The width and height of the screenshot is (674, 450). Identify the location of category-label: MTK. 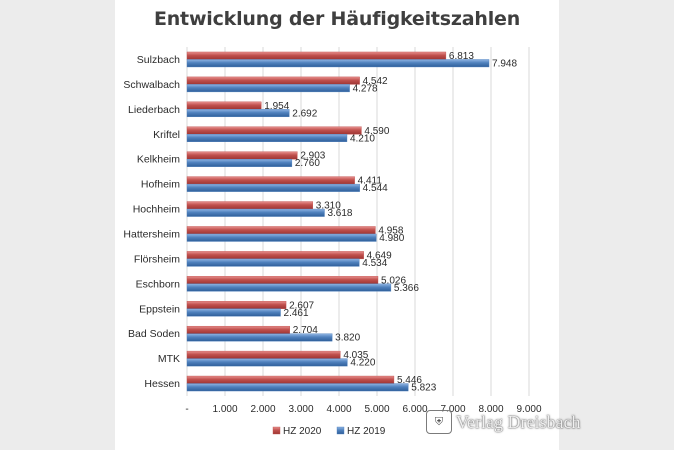
(169, 359).